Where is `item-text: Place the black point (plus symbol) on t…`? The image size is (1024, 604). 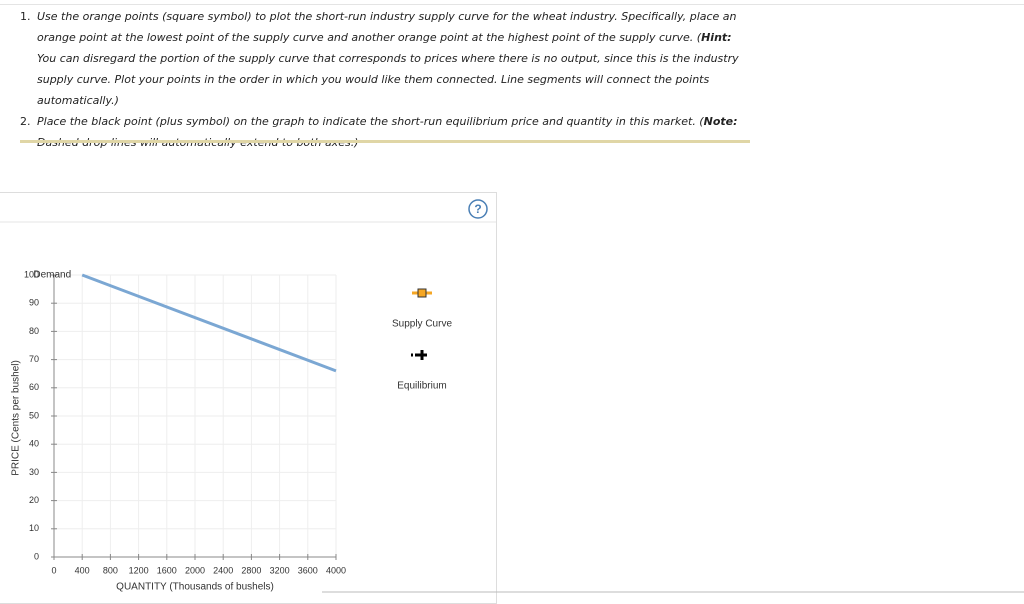
item-text: Place the black point (plus symbol) on t… is located at coordinates (388, 132).